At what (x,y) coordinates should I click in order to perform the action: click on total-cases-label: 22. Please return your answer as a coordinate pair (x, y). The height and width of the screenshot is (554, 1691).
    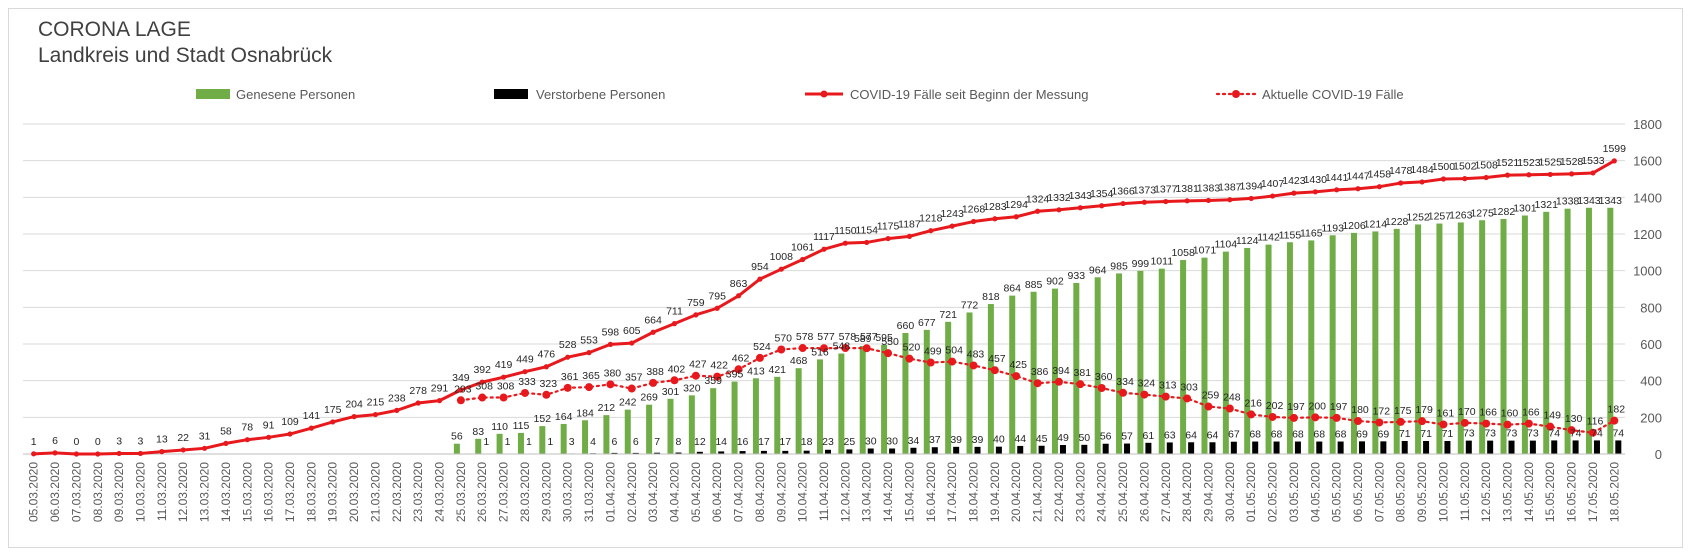
    Looking at the image, I should click on (183, 438).